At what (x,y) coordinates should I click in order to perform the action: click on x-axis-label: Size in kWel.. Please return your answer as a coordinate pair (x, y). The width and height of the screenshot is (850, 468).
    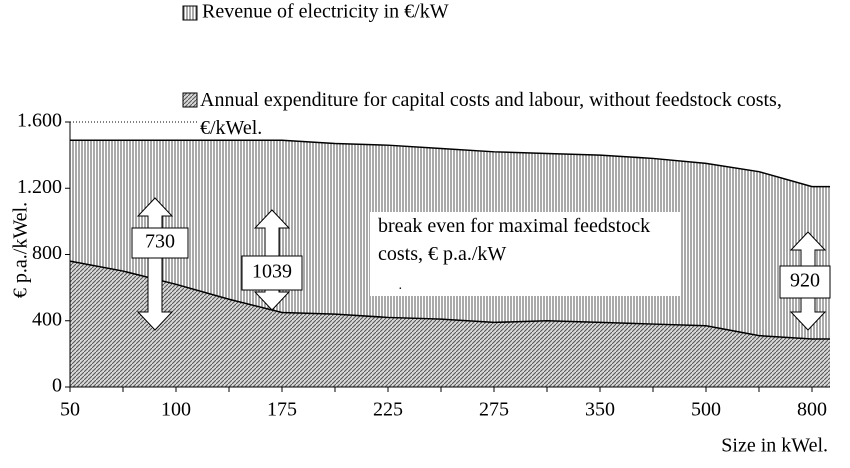
    Looking at the image, I should click on (774, 446).